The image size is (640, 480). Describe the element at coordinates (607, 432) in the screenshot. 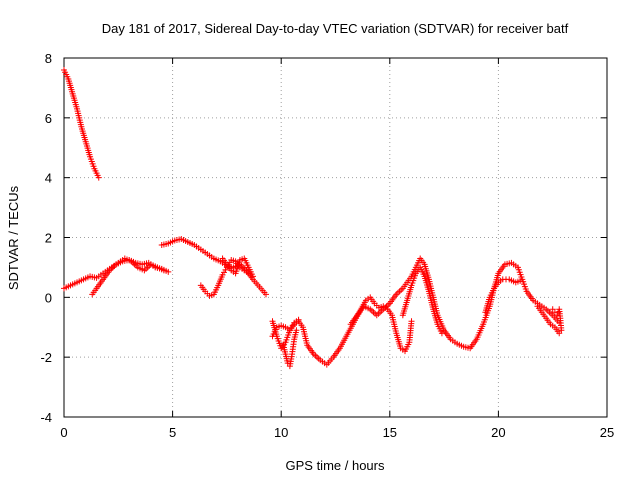

I see `x-tick-label: 25` at that location.